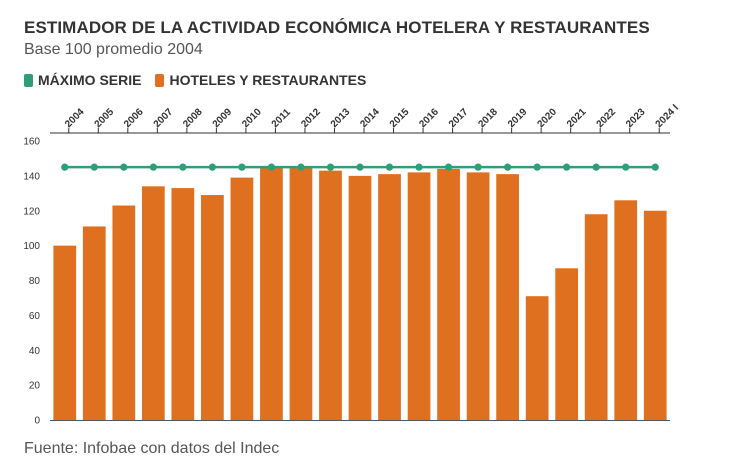  What do you see at coordinates (105, 118) in the screenshot?
I see `x-tick-label: 2005` at bounding box center [105, 118].